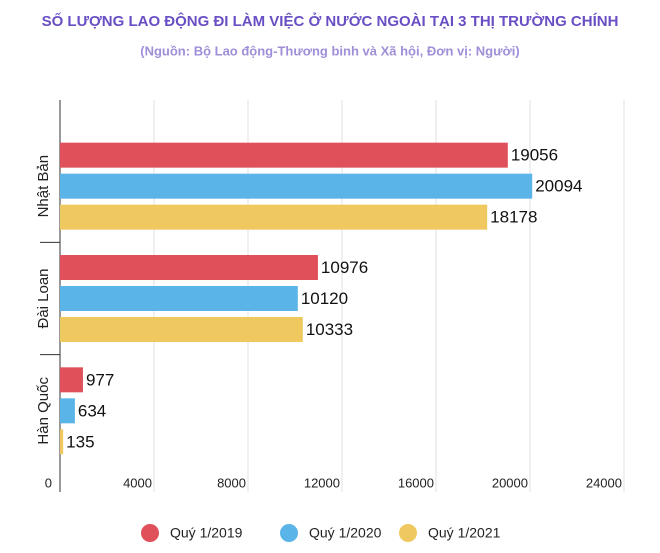 The height and width of the screenshot is (553, 660). Describe the element at coordinates (100, 379) in the screenshot. I see `value-label: 977` at that location.